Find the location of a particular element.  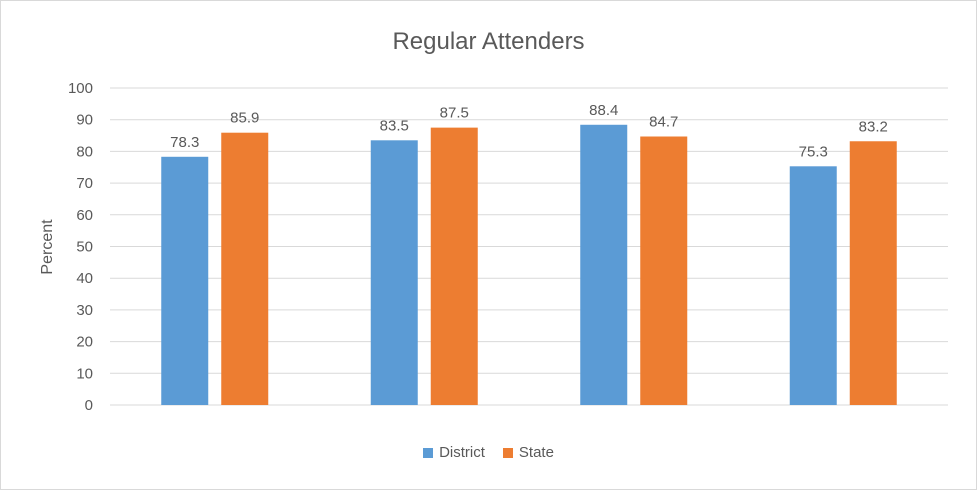

y-tick-label: 70 is located at coordinates (84, 183).